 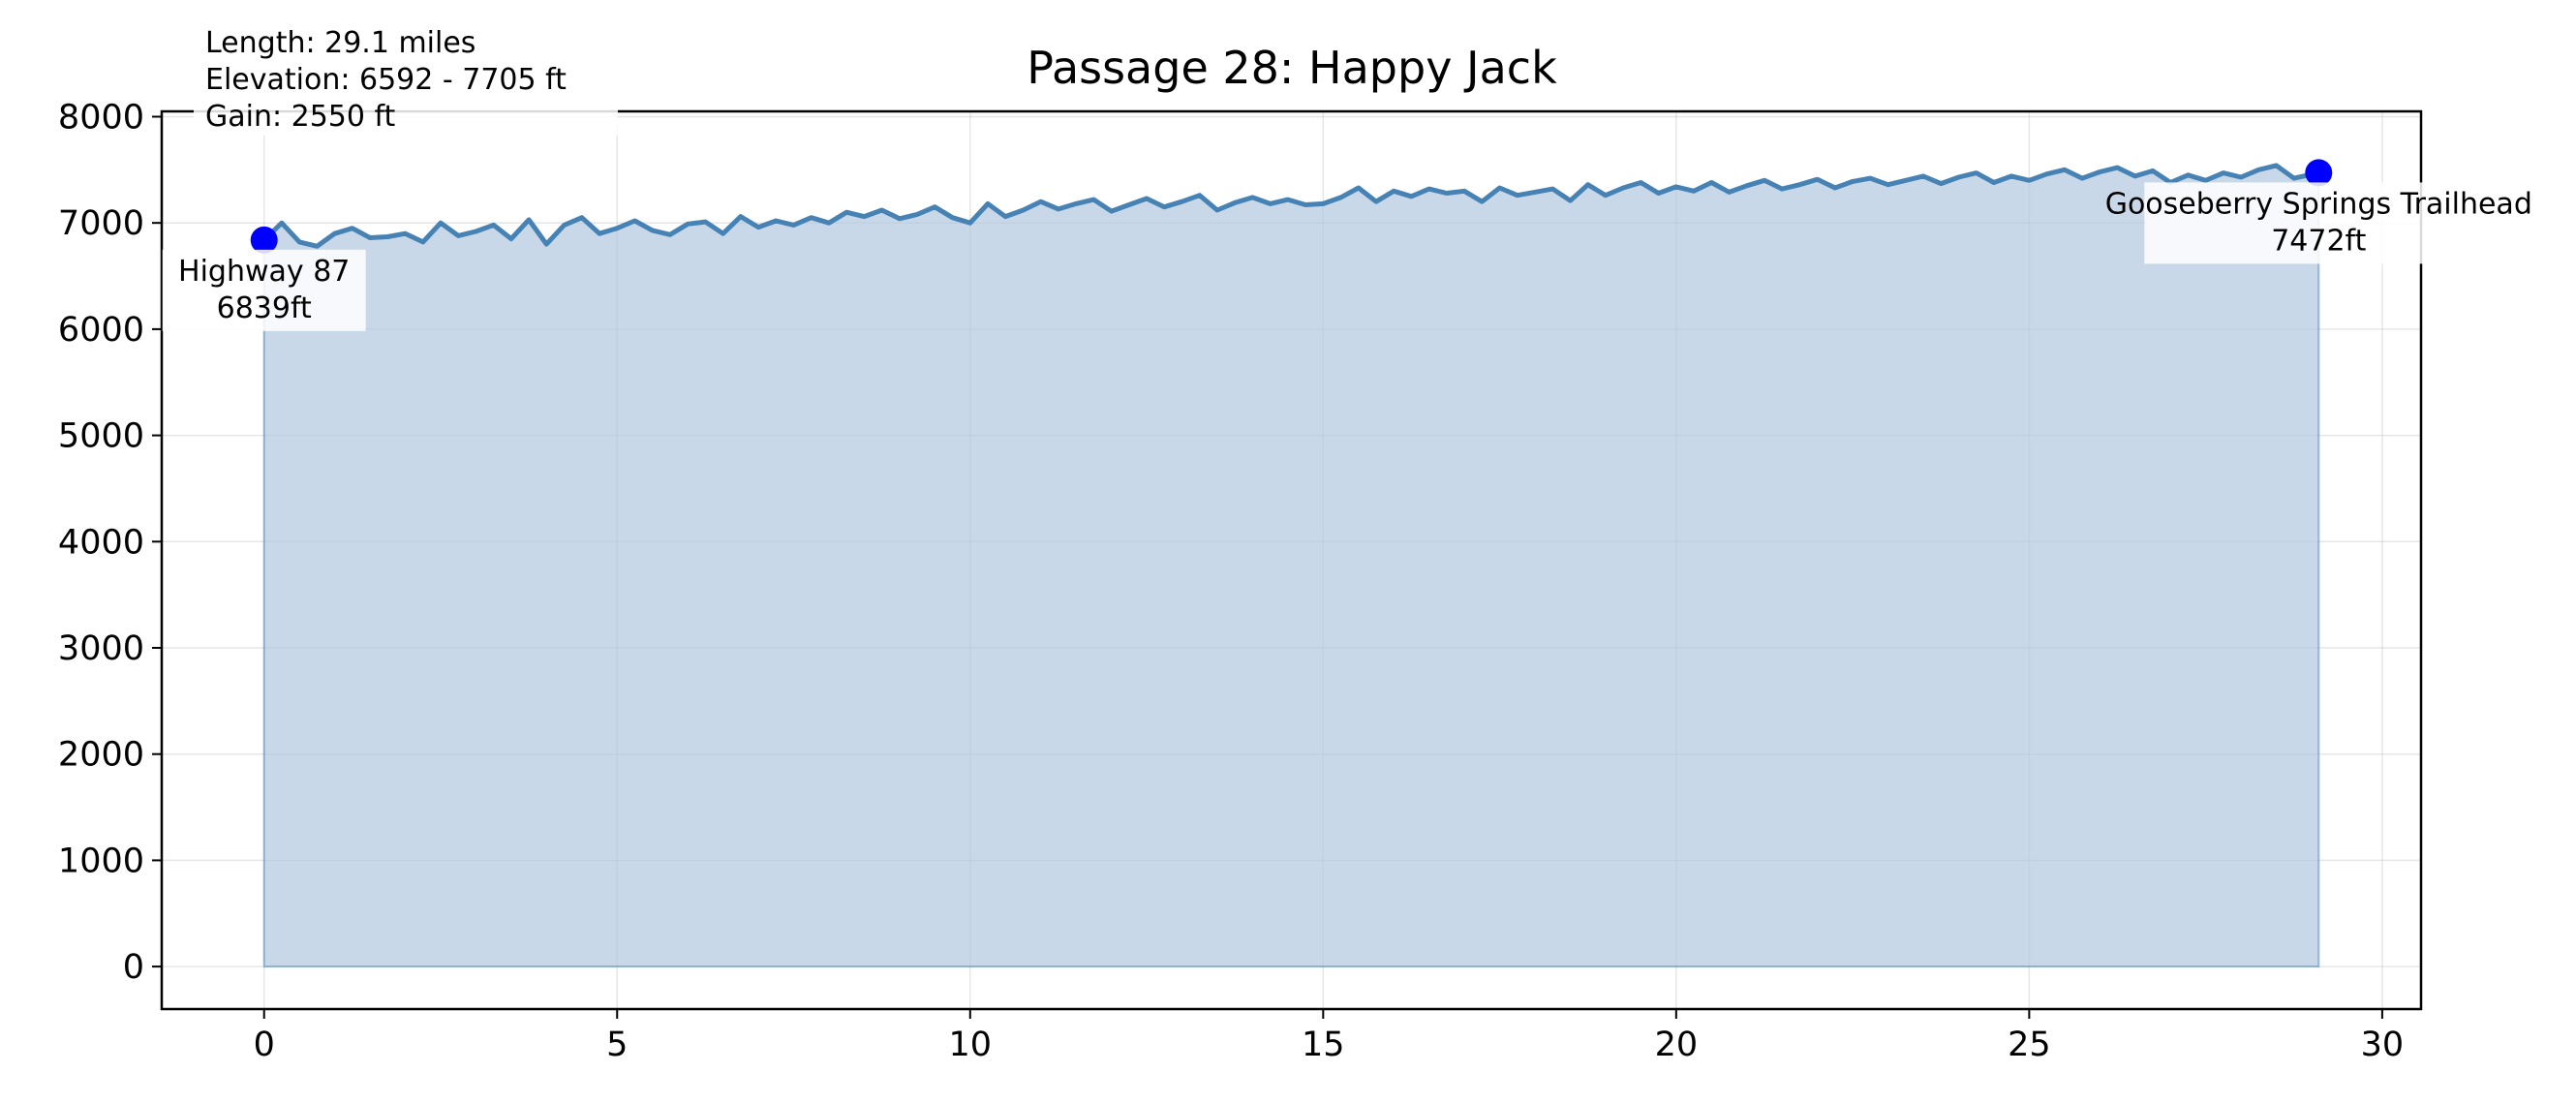 What do you see at coordinates (101, 437) in the screenshot?
I see `y-tick-label: 5000` at bounding box center [101, 437].